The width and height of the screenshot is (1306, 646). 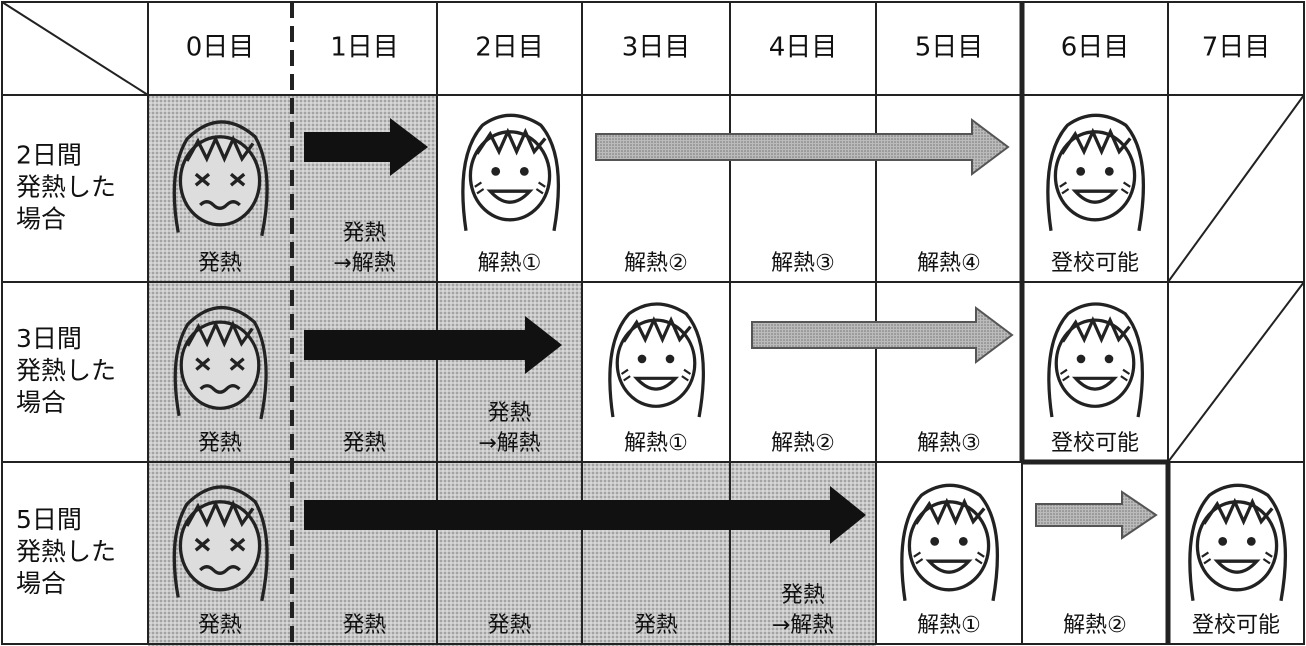 What do you see at coordinates (949, 48) in the screenshot?
I see `column-header: 5日目` at bounding box center [949, 48].